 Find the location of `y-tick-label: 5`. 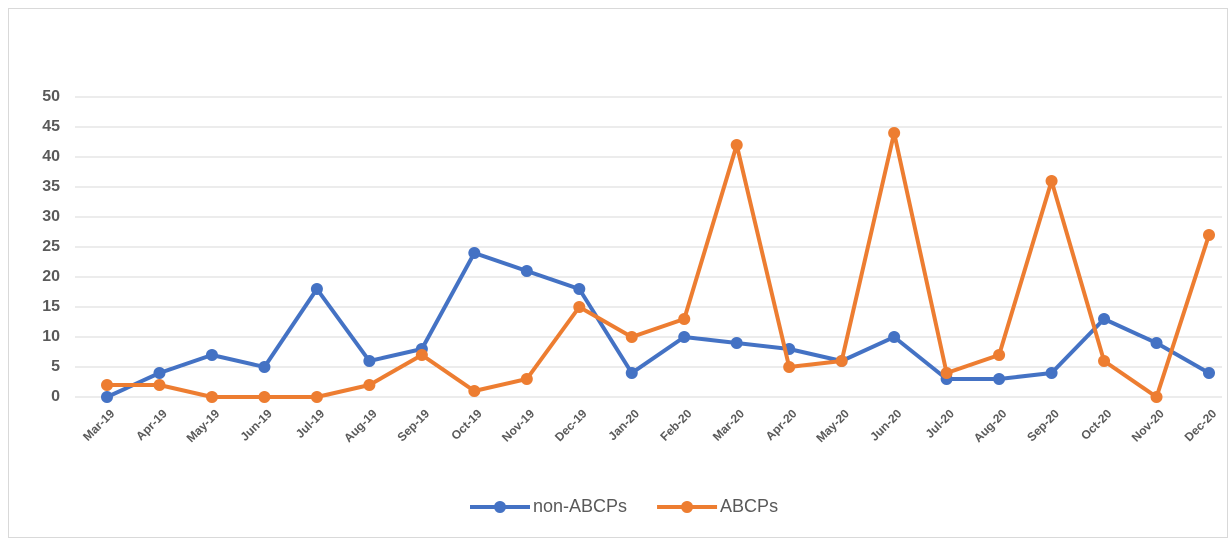

y-tick-label: 5 is located at coordinates (55, 366).